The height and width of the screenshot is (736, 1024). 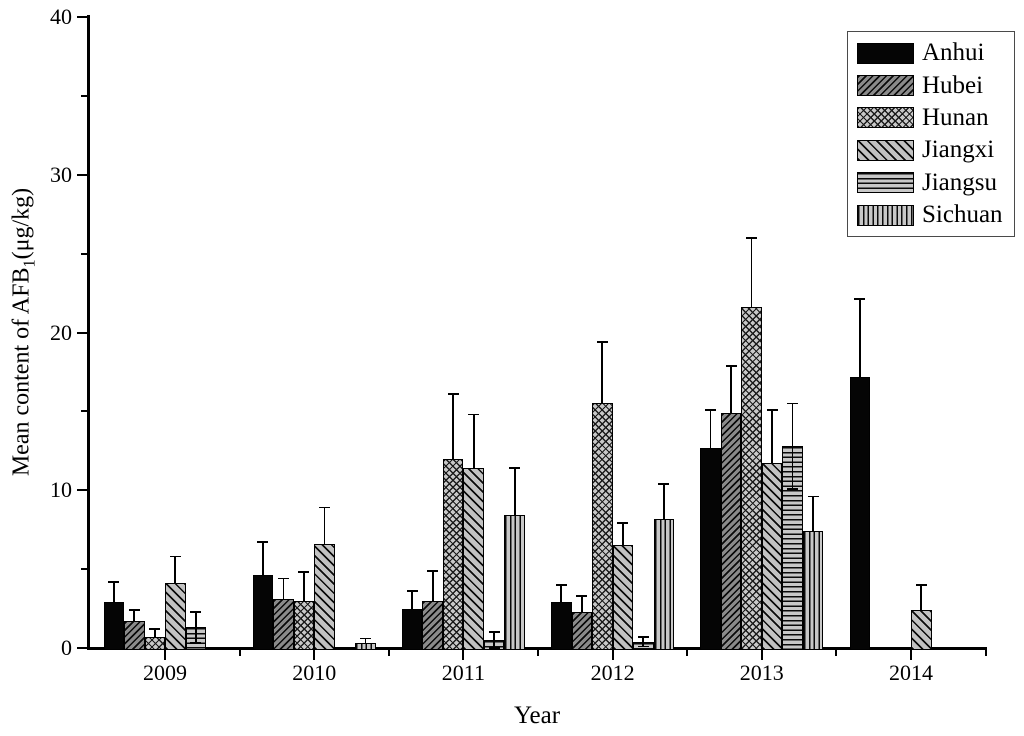 What do you see at coordinates (885, 118) in the screenshot?
I see `legend-swatch-crosshatch-icon` at bounding box center [885, 118].